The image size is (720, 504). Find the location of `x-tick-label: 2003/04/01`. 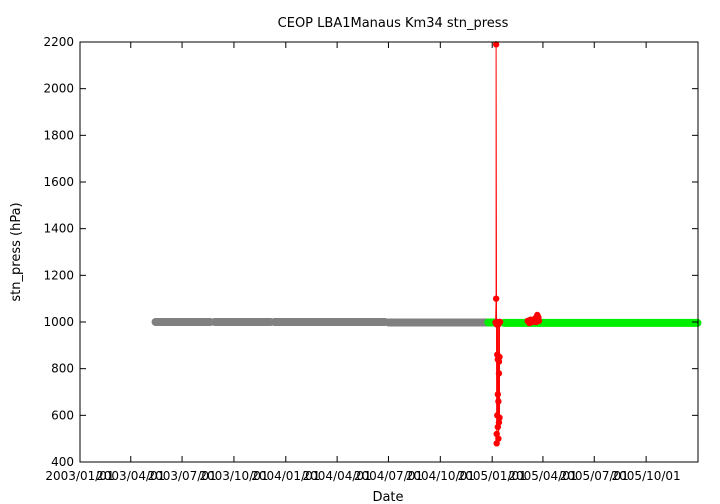

x-tick-label: 2003/04/01 is located at coordinates (130, 476).